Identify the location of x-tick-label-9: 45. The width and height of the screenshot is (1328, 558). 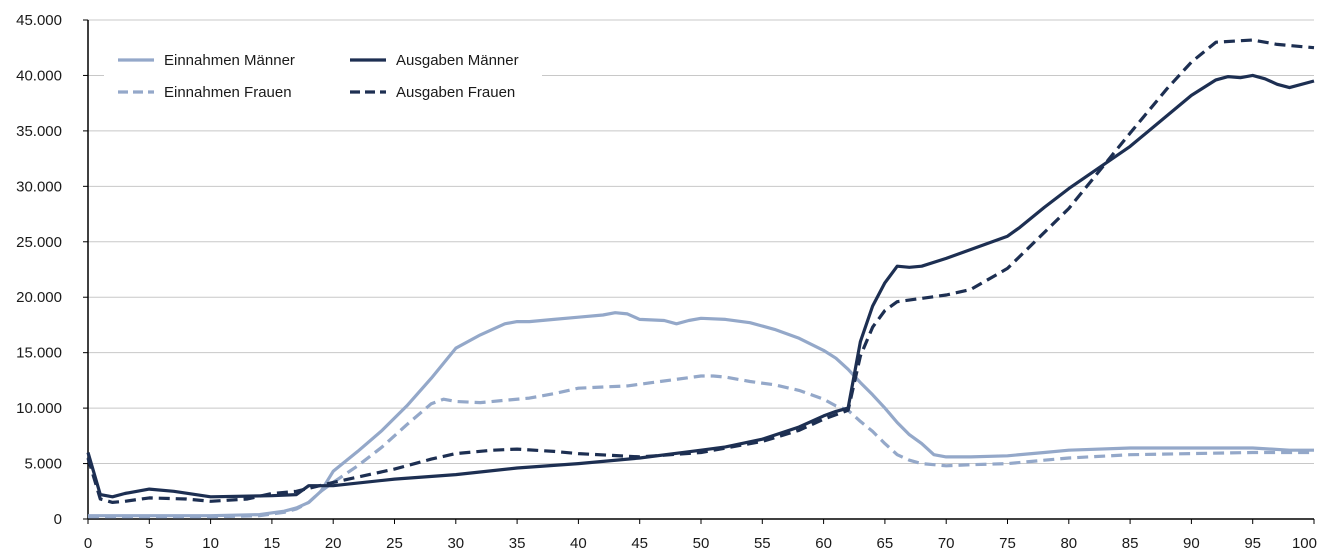
(639, 543).